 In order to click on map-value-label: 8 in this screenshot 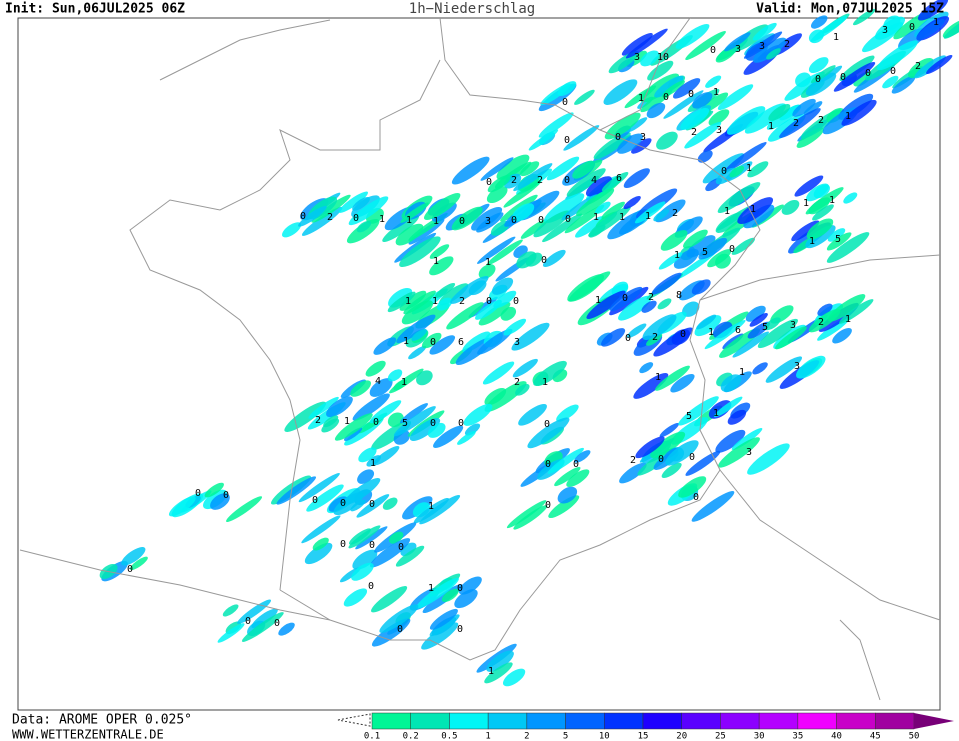, I will do `click(679, 295)`.